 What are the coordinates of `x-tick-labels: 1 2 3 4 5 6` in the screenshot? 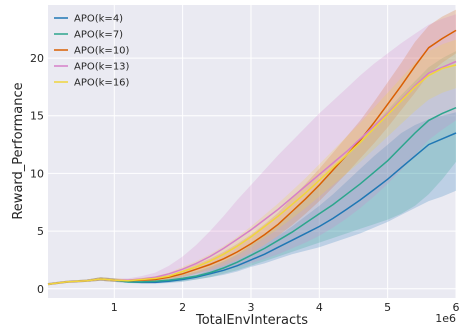 It's located at (285, 307).